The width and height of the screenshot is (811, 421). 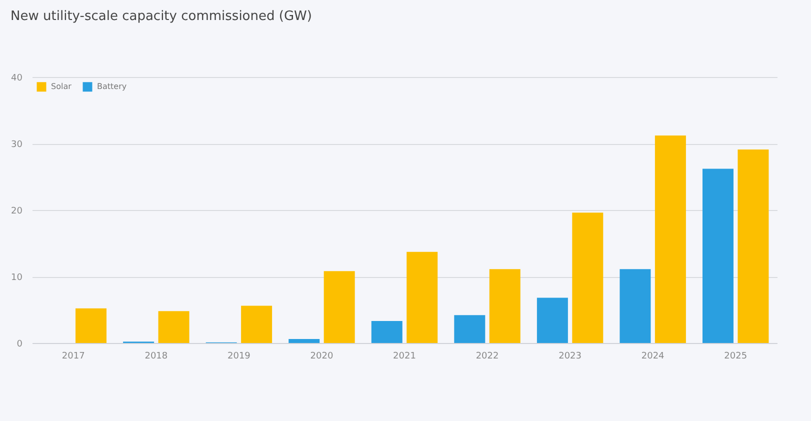 I want to click on x-tick-label: 2024, so click(x=653, y=357).